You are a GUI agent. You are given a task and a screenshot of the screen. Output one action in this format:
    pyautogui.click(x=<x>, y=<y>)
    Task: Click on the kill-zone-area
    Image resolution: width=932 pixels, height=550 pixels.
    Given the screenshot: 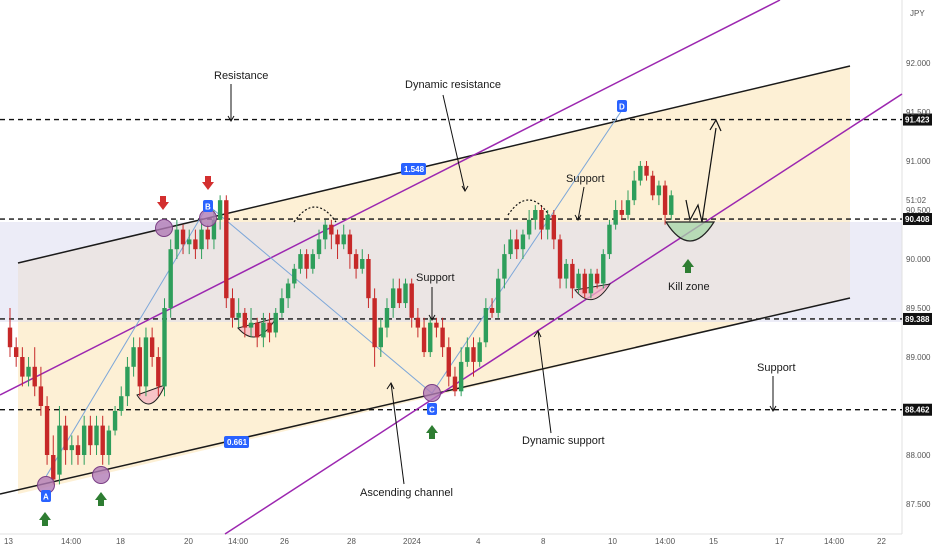 What is the action you would take?
    pyautogui.click(x=690, y=231)
    